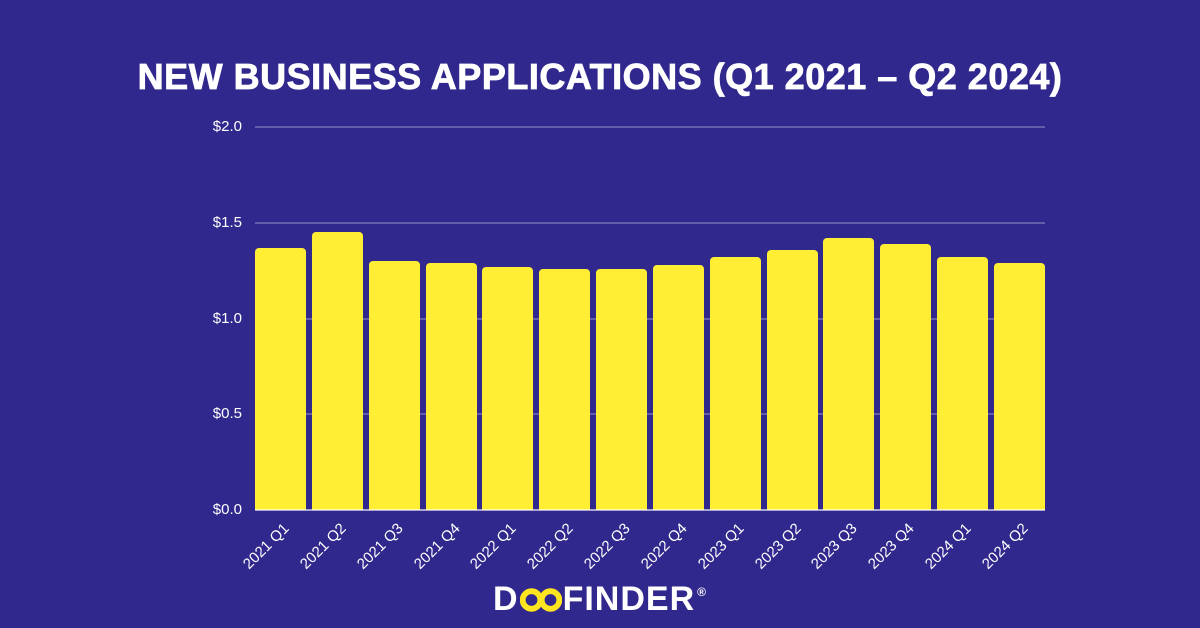 This screenshot has height=628, width=1200. I want to click on y-tick-label: $1.5, so click(227, 222).